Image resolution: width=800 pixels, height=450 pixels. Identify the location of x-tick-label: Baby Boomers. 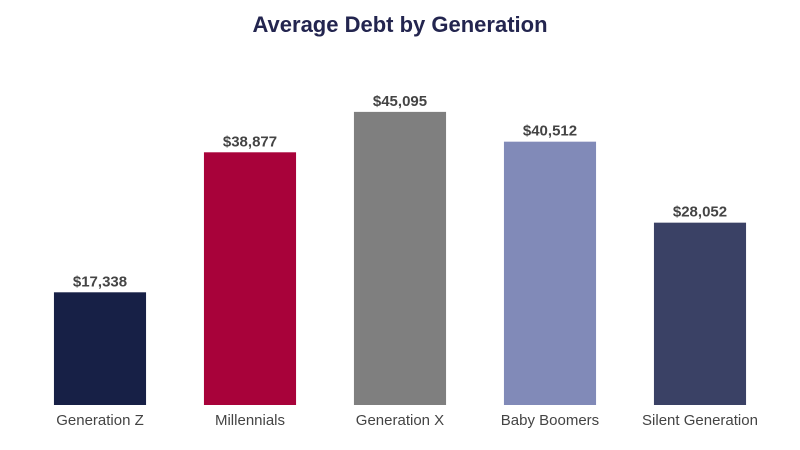
(550, 420).